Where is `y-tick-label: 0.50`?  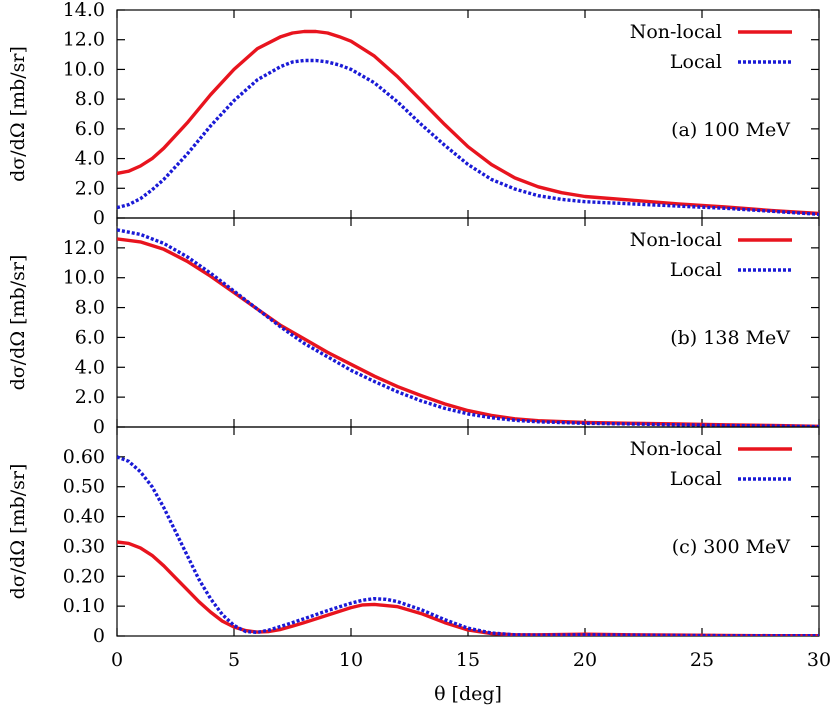
y-tick-label: 0.50 is located at coordinates (84, 487).